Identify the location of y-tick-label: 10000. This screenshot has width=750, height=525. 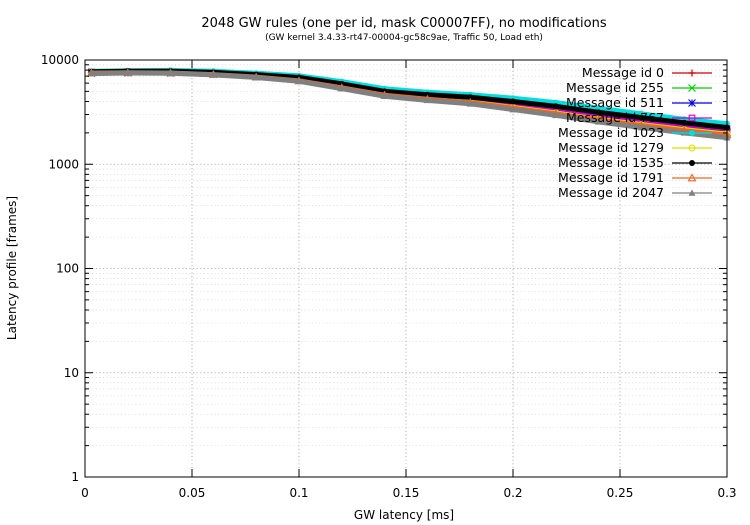
(60, 60).